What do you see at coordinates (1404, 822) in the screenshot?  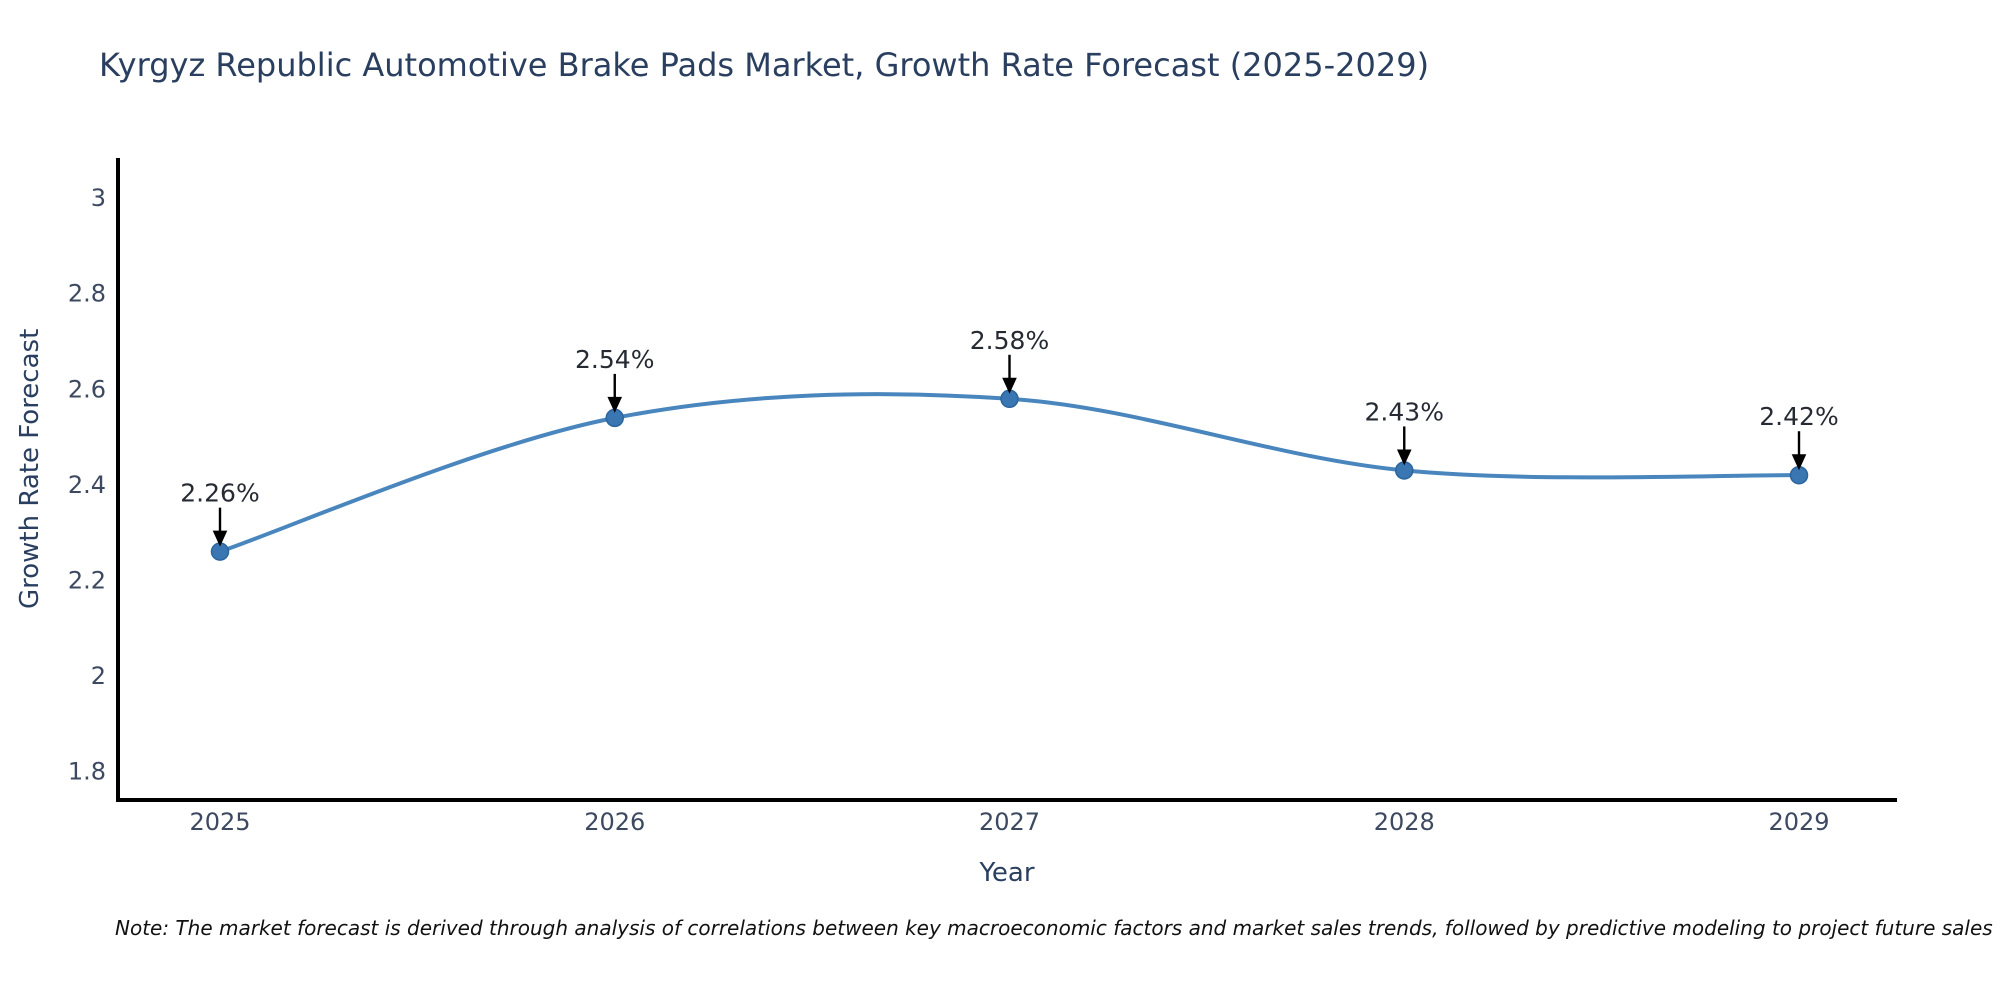 I see `x-tick-label: 2028` at bounding box center [1404, 822].